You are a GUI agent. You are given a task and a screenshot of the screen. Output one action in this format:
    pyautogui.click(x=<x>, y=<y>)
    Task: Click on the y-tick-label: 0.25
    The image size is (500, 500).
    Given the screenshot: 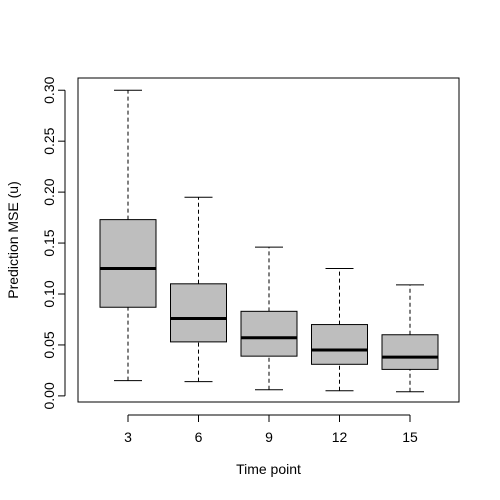 What is the action you would take?
    pyautogui.click(x=49, y=140)
    